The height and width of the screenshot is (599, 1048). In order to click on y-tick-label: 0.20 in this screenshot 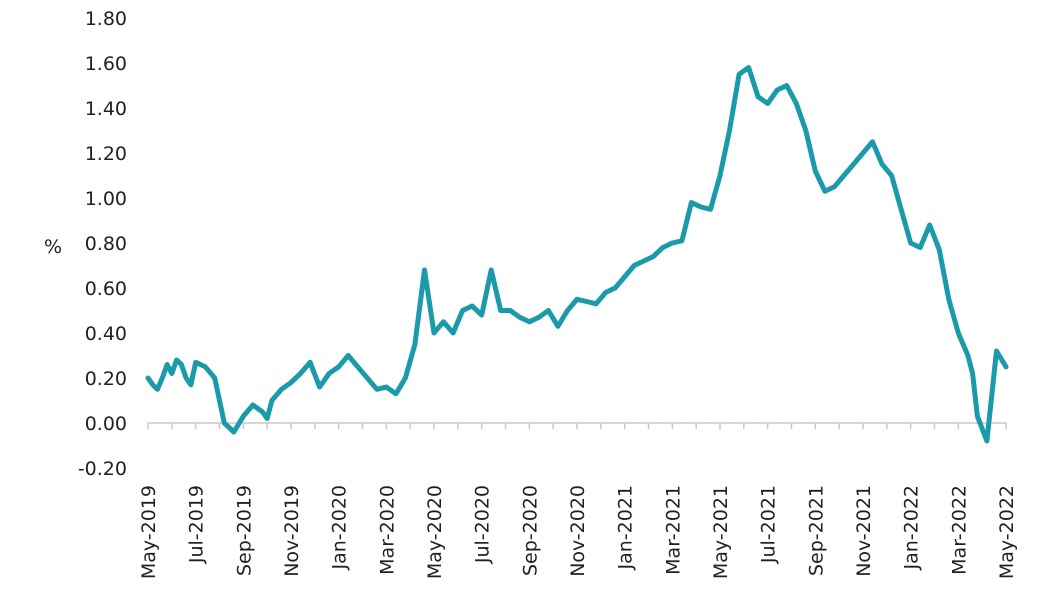, I will do `click(106, 379)`.